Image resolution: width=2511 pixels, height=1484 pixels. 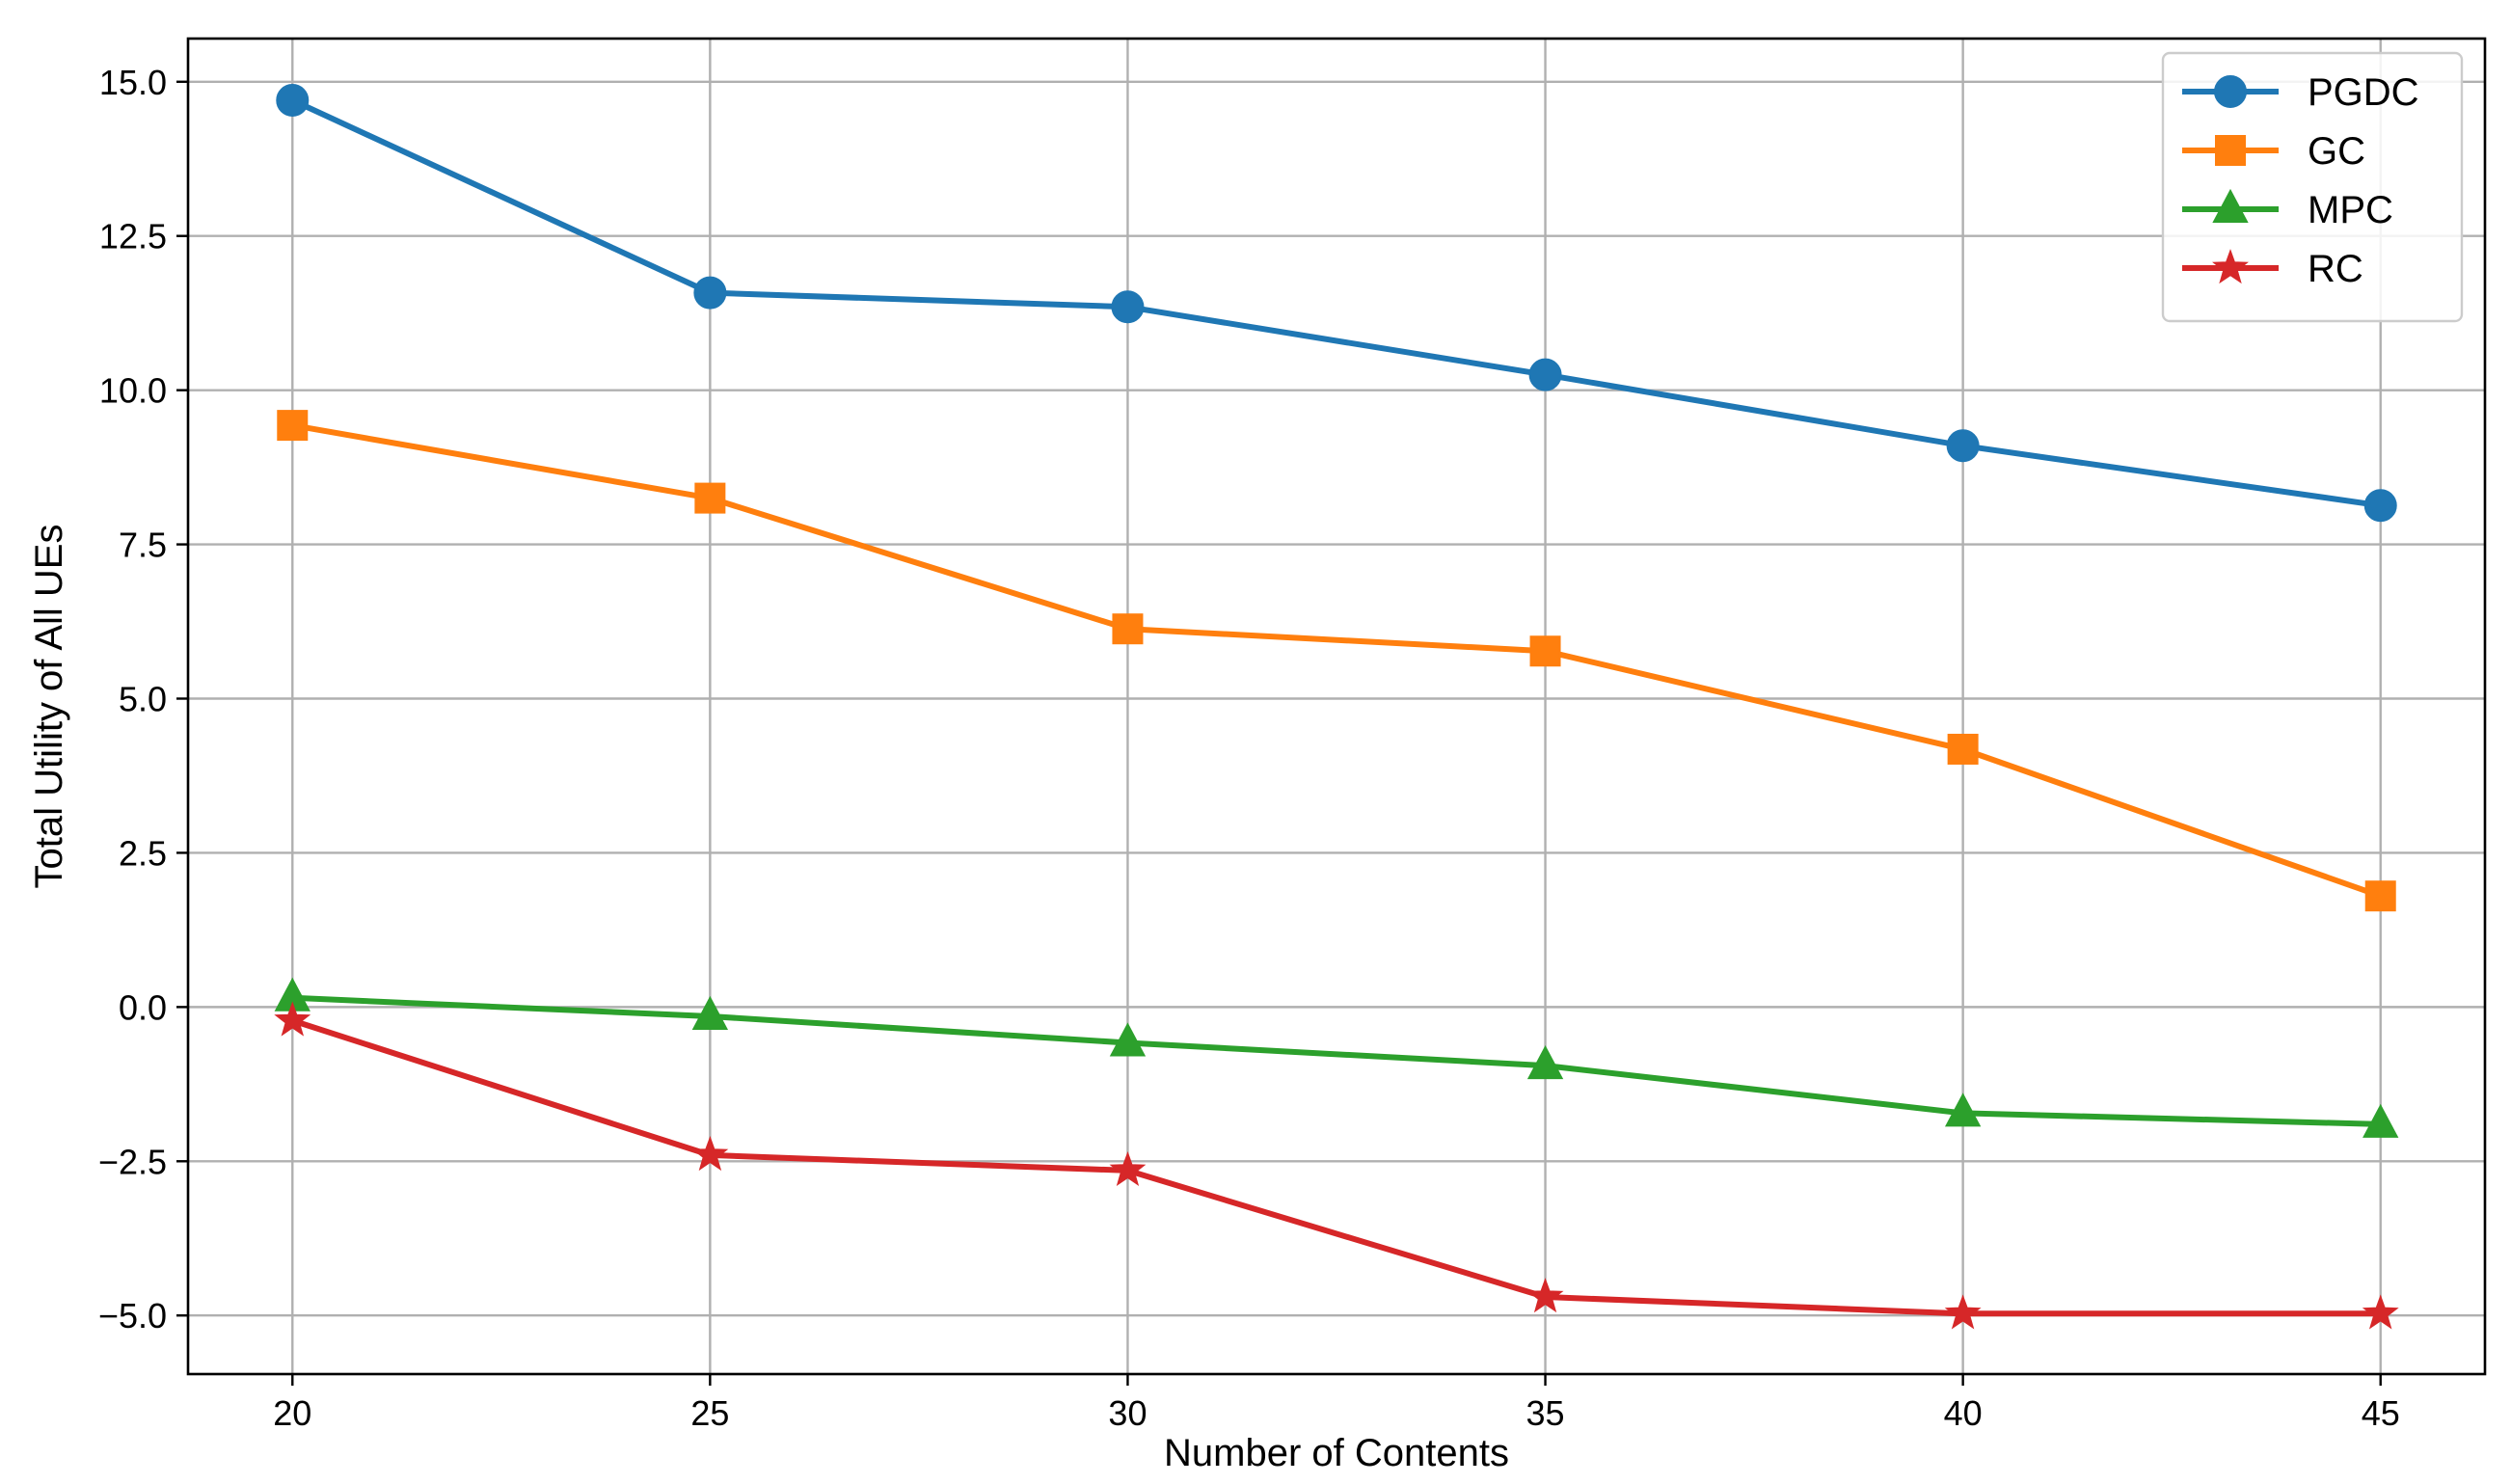 I want to click on legend-label: GC, so click(x=2336, y=151).